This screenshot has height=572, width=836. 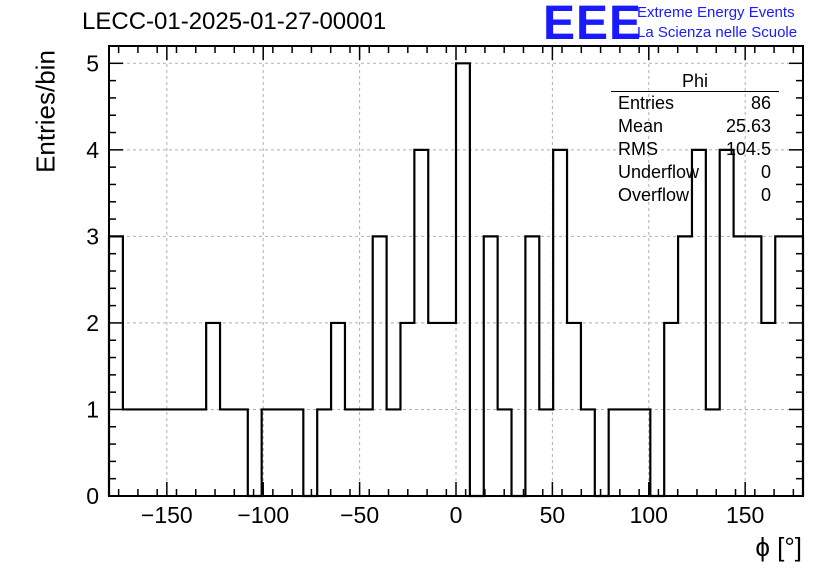 What do you see at coordinates (641, 126) in the screenshot?
I see `stats-label: Mean` at bounding box center [641, 126].